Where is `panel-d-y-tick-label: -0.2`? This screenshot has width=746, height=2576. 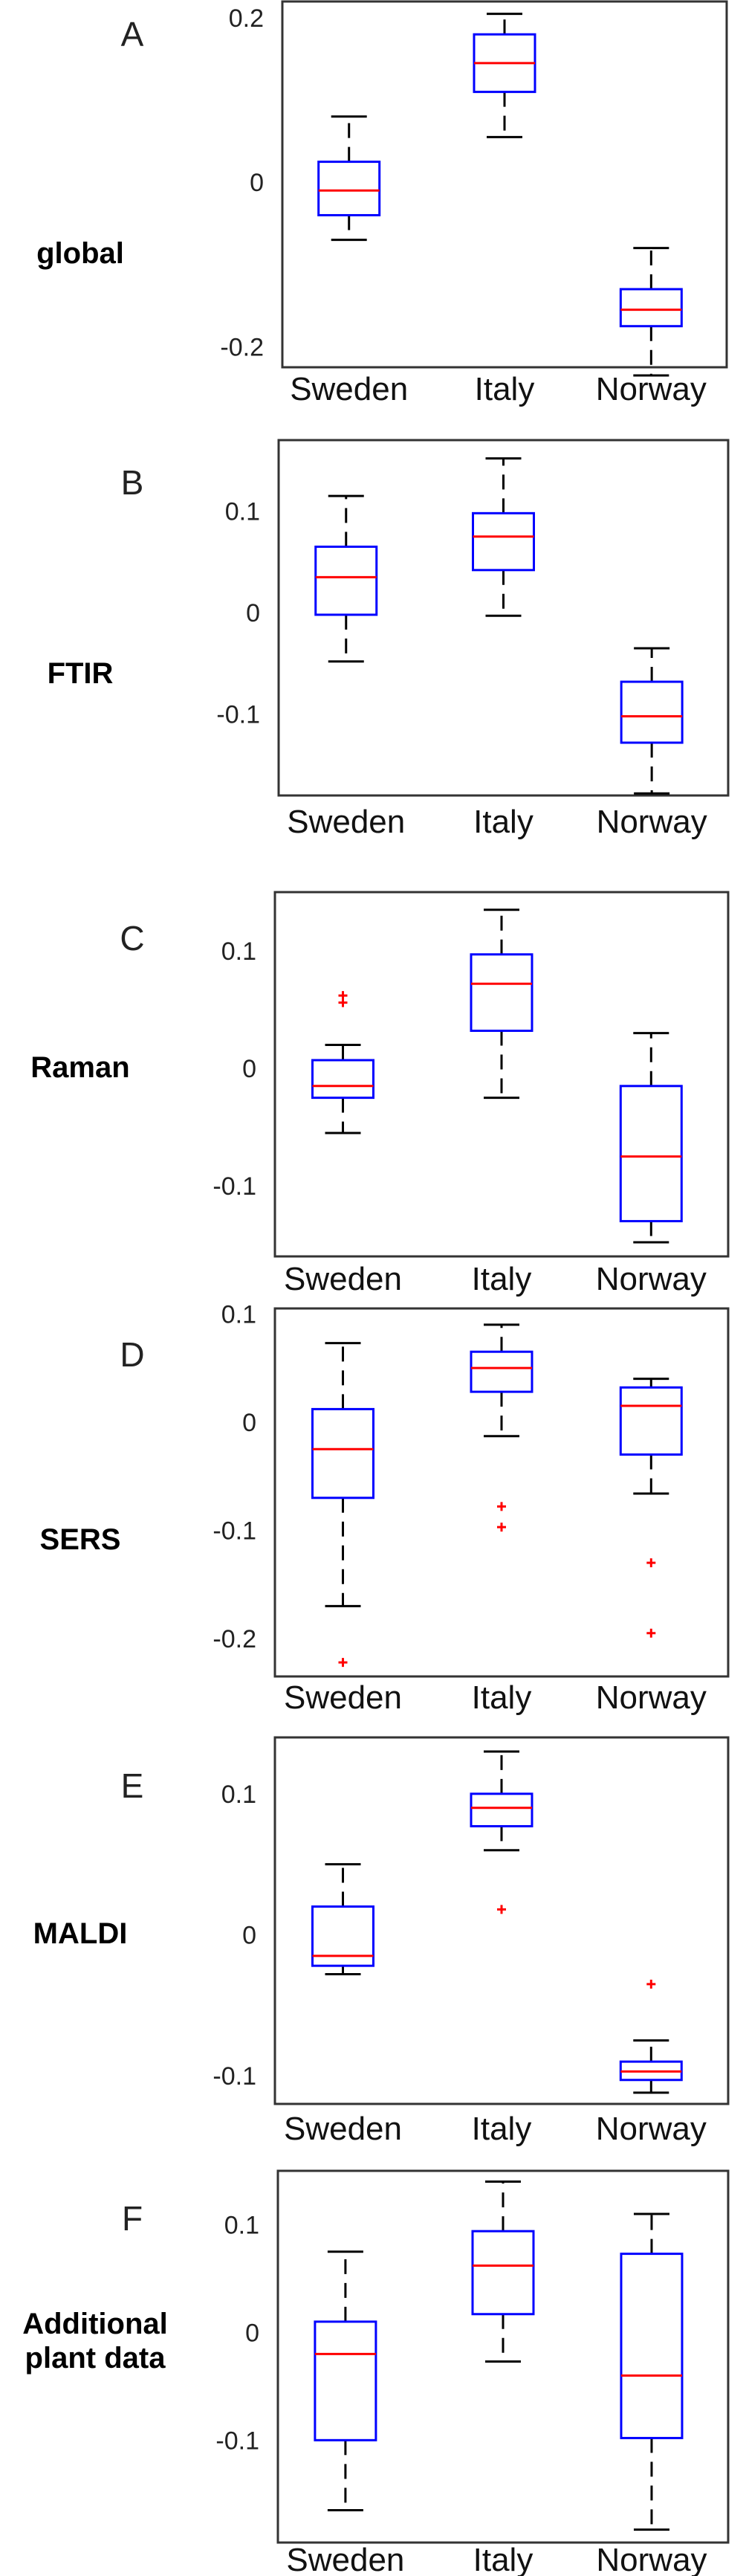 panel-d-y-tick-label: -0.2 is located at coordinates (234, 1639).